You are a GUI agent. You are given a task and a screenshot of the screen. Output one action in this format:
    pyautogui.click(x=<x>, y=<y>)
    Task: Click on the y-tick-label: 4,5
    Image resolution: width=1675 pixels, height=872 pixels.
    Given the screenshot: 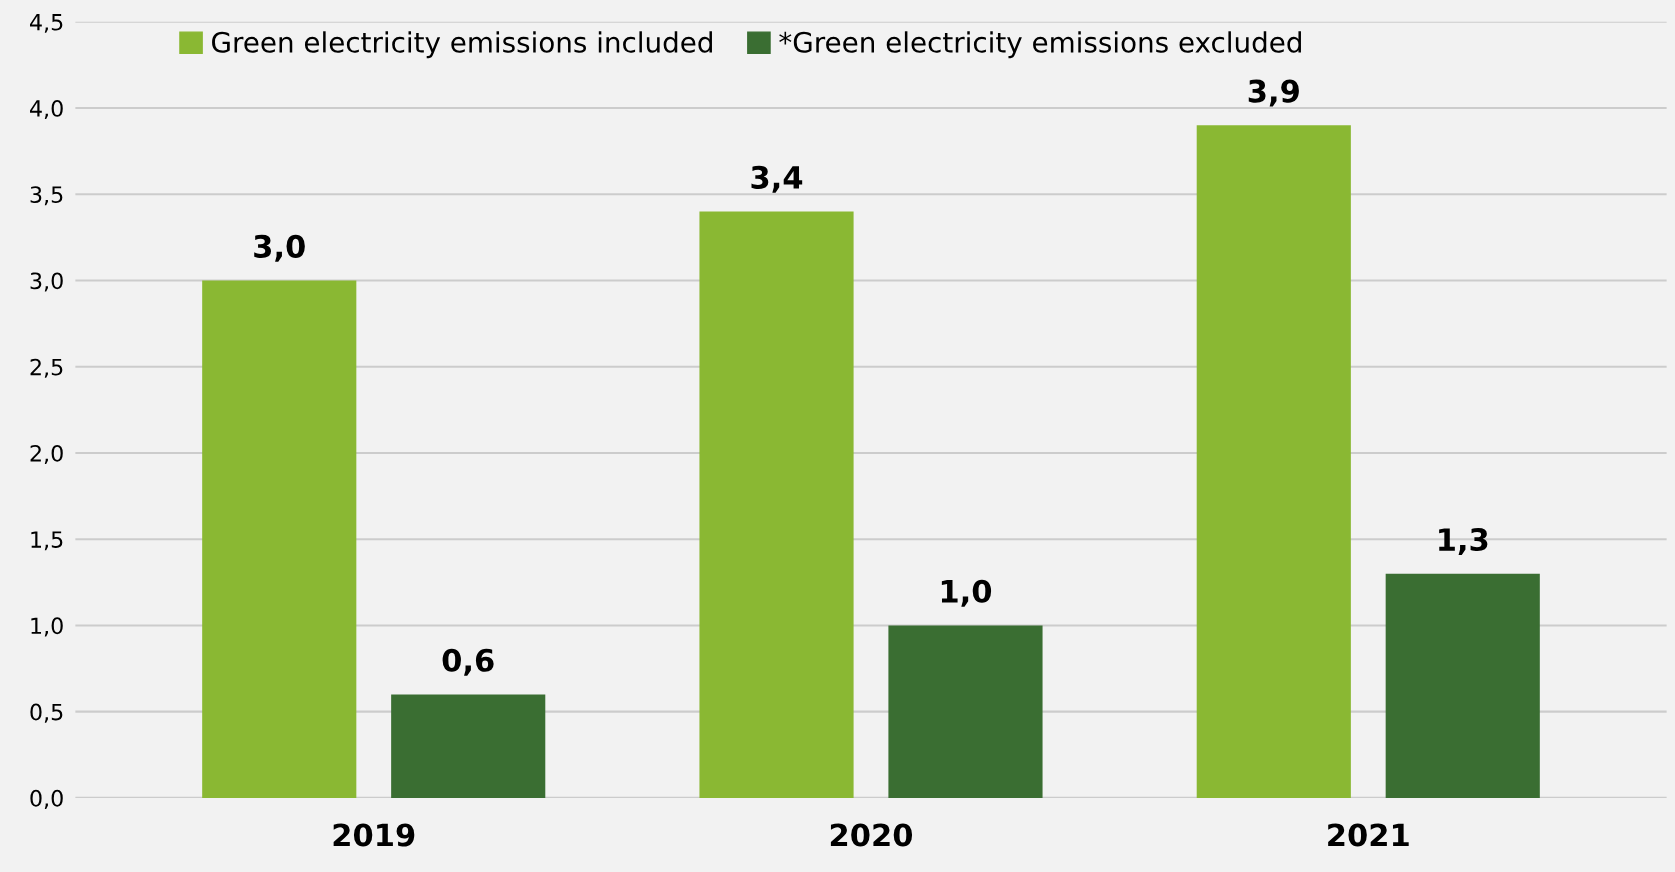 What is the action you would take?
    pyautogui.click(x=46, y=23)
    